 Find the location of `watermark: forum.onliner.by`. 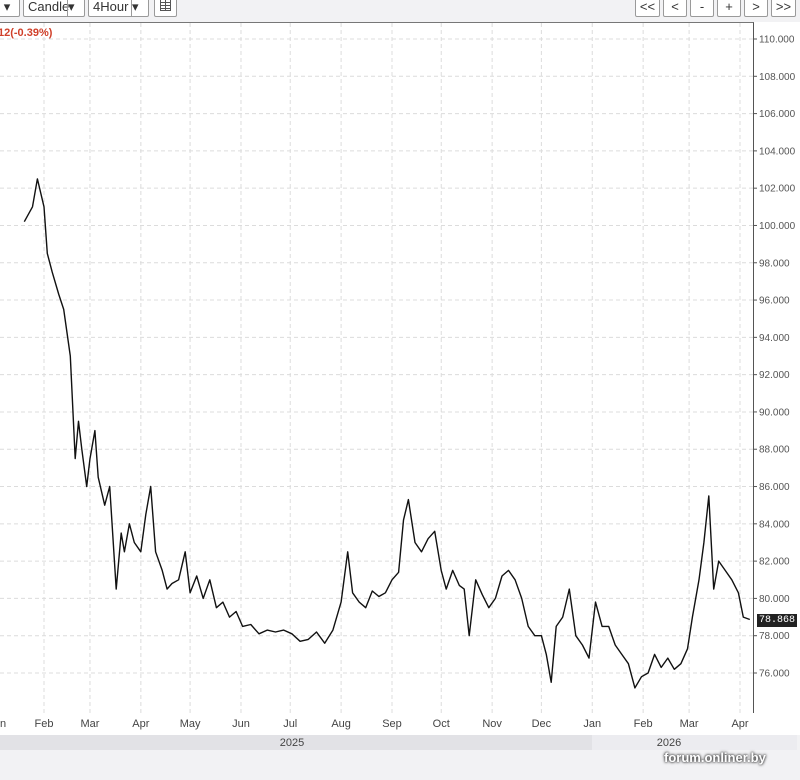

watermark: forum.onliner.by is located at coordinates (715, 757).